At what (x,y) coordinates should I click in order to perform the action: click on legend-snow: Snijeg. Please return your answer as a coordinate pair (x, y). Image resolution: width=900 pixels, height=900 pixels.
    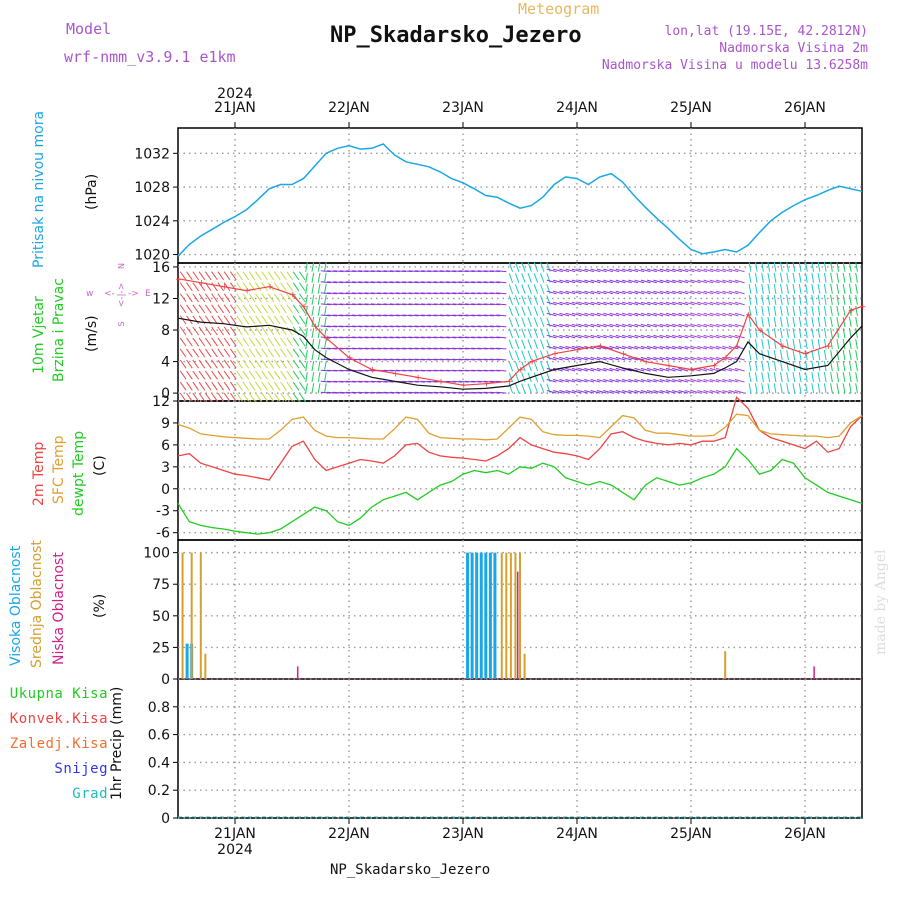
    Looking at the image, I should click on (81, 769).